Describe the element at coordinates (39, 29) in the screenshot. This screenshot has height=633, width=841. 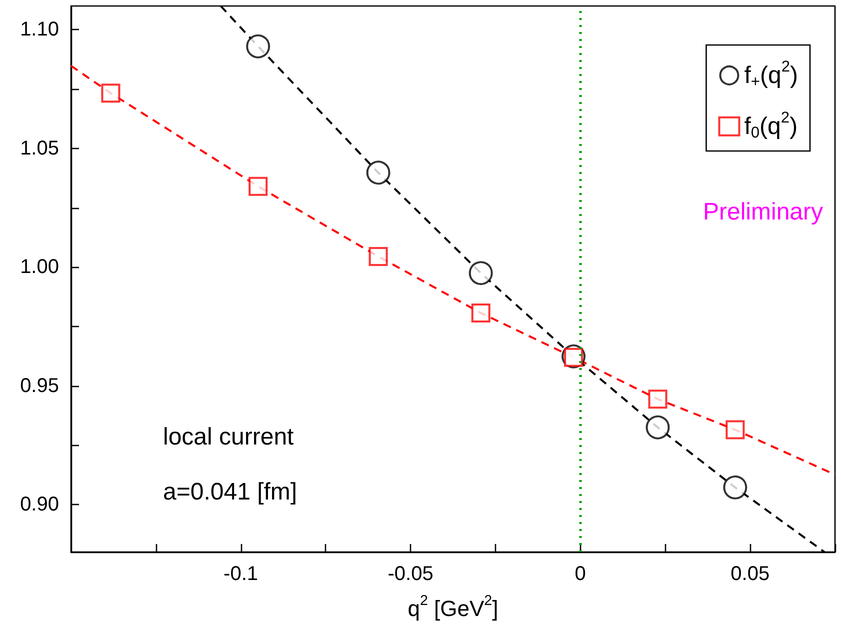
I see `y-tick-label: 1.10` at that location.